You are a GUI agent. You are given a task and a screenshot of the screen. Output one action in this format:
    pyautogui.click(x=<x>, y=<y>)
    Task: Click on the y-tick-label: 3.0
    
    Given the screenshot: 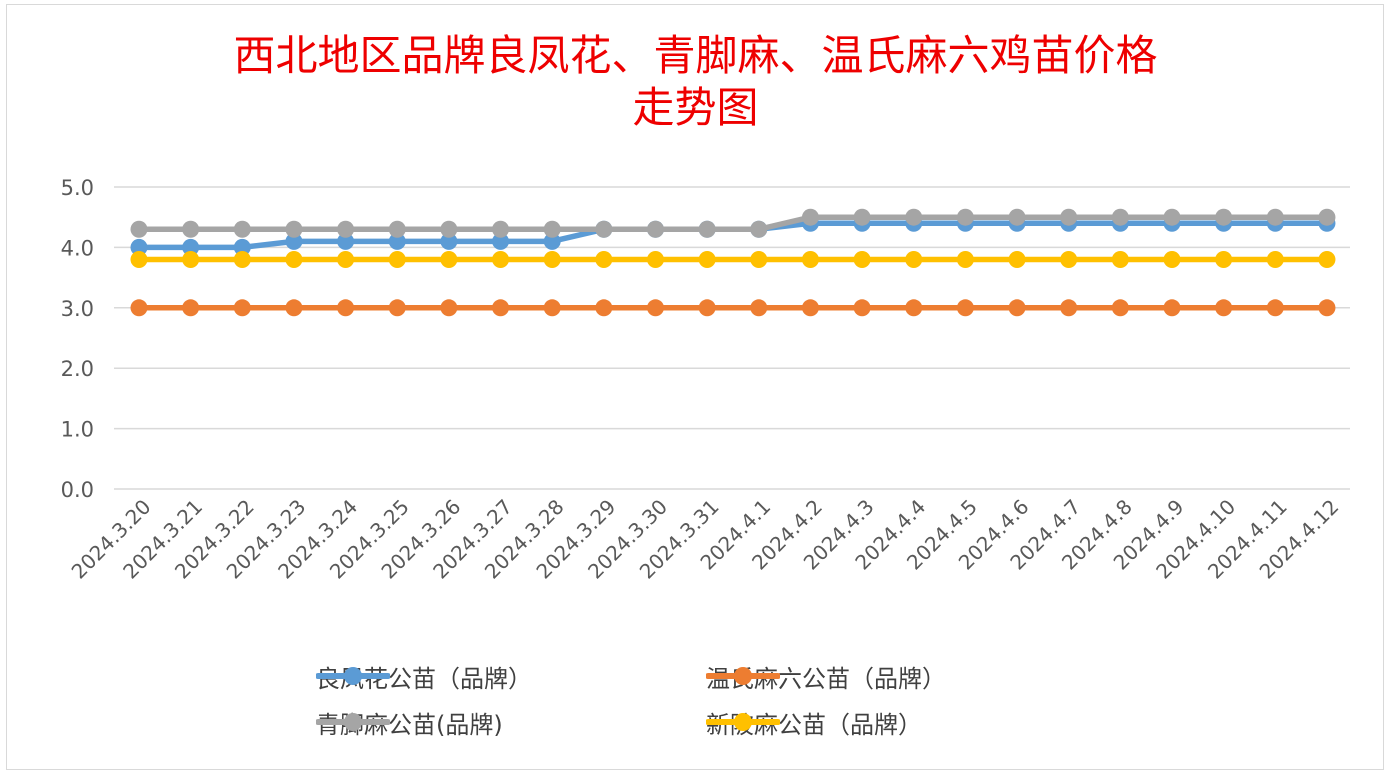 What is the action you would take?
    pyautogui.click(x=77, y=309)
    